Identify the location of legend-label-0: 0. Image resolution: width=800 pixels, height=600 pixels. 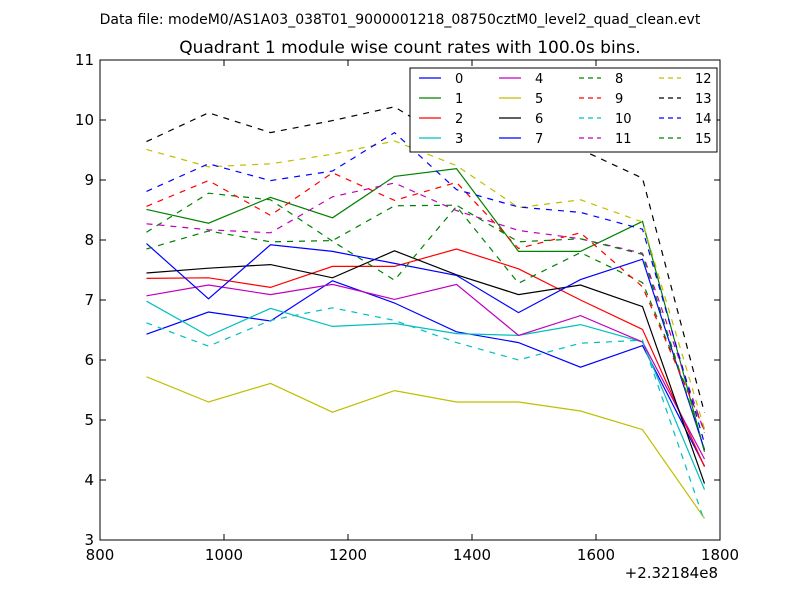
(459, 79).